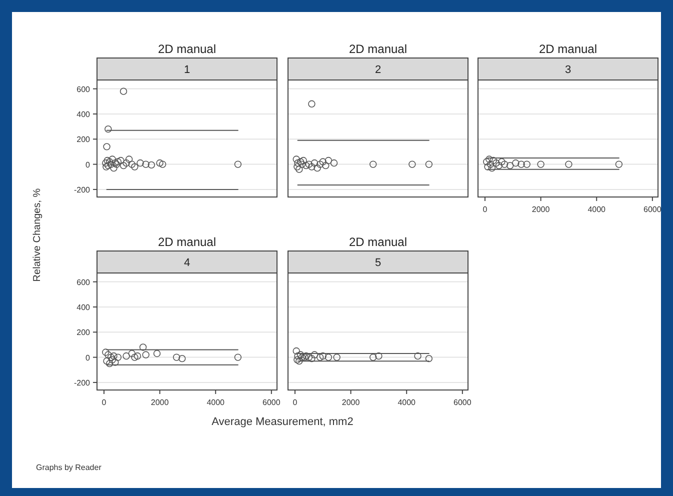 This screenshot has height=496, width=673. Describe the element at coordinates (187, 70) in the screenshot. I see `chart-subtitle: 1` at that location.